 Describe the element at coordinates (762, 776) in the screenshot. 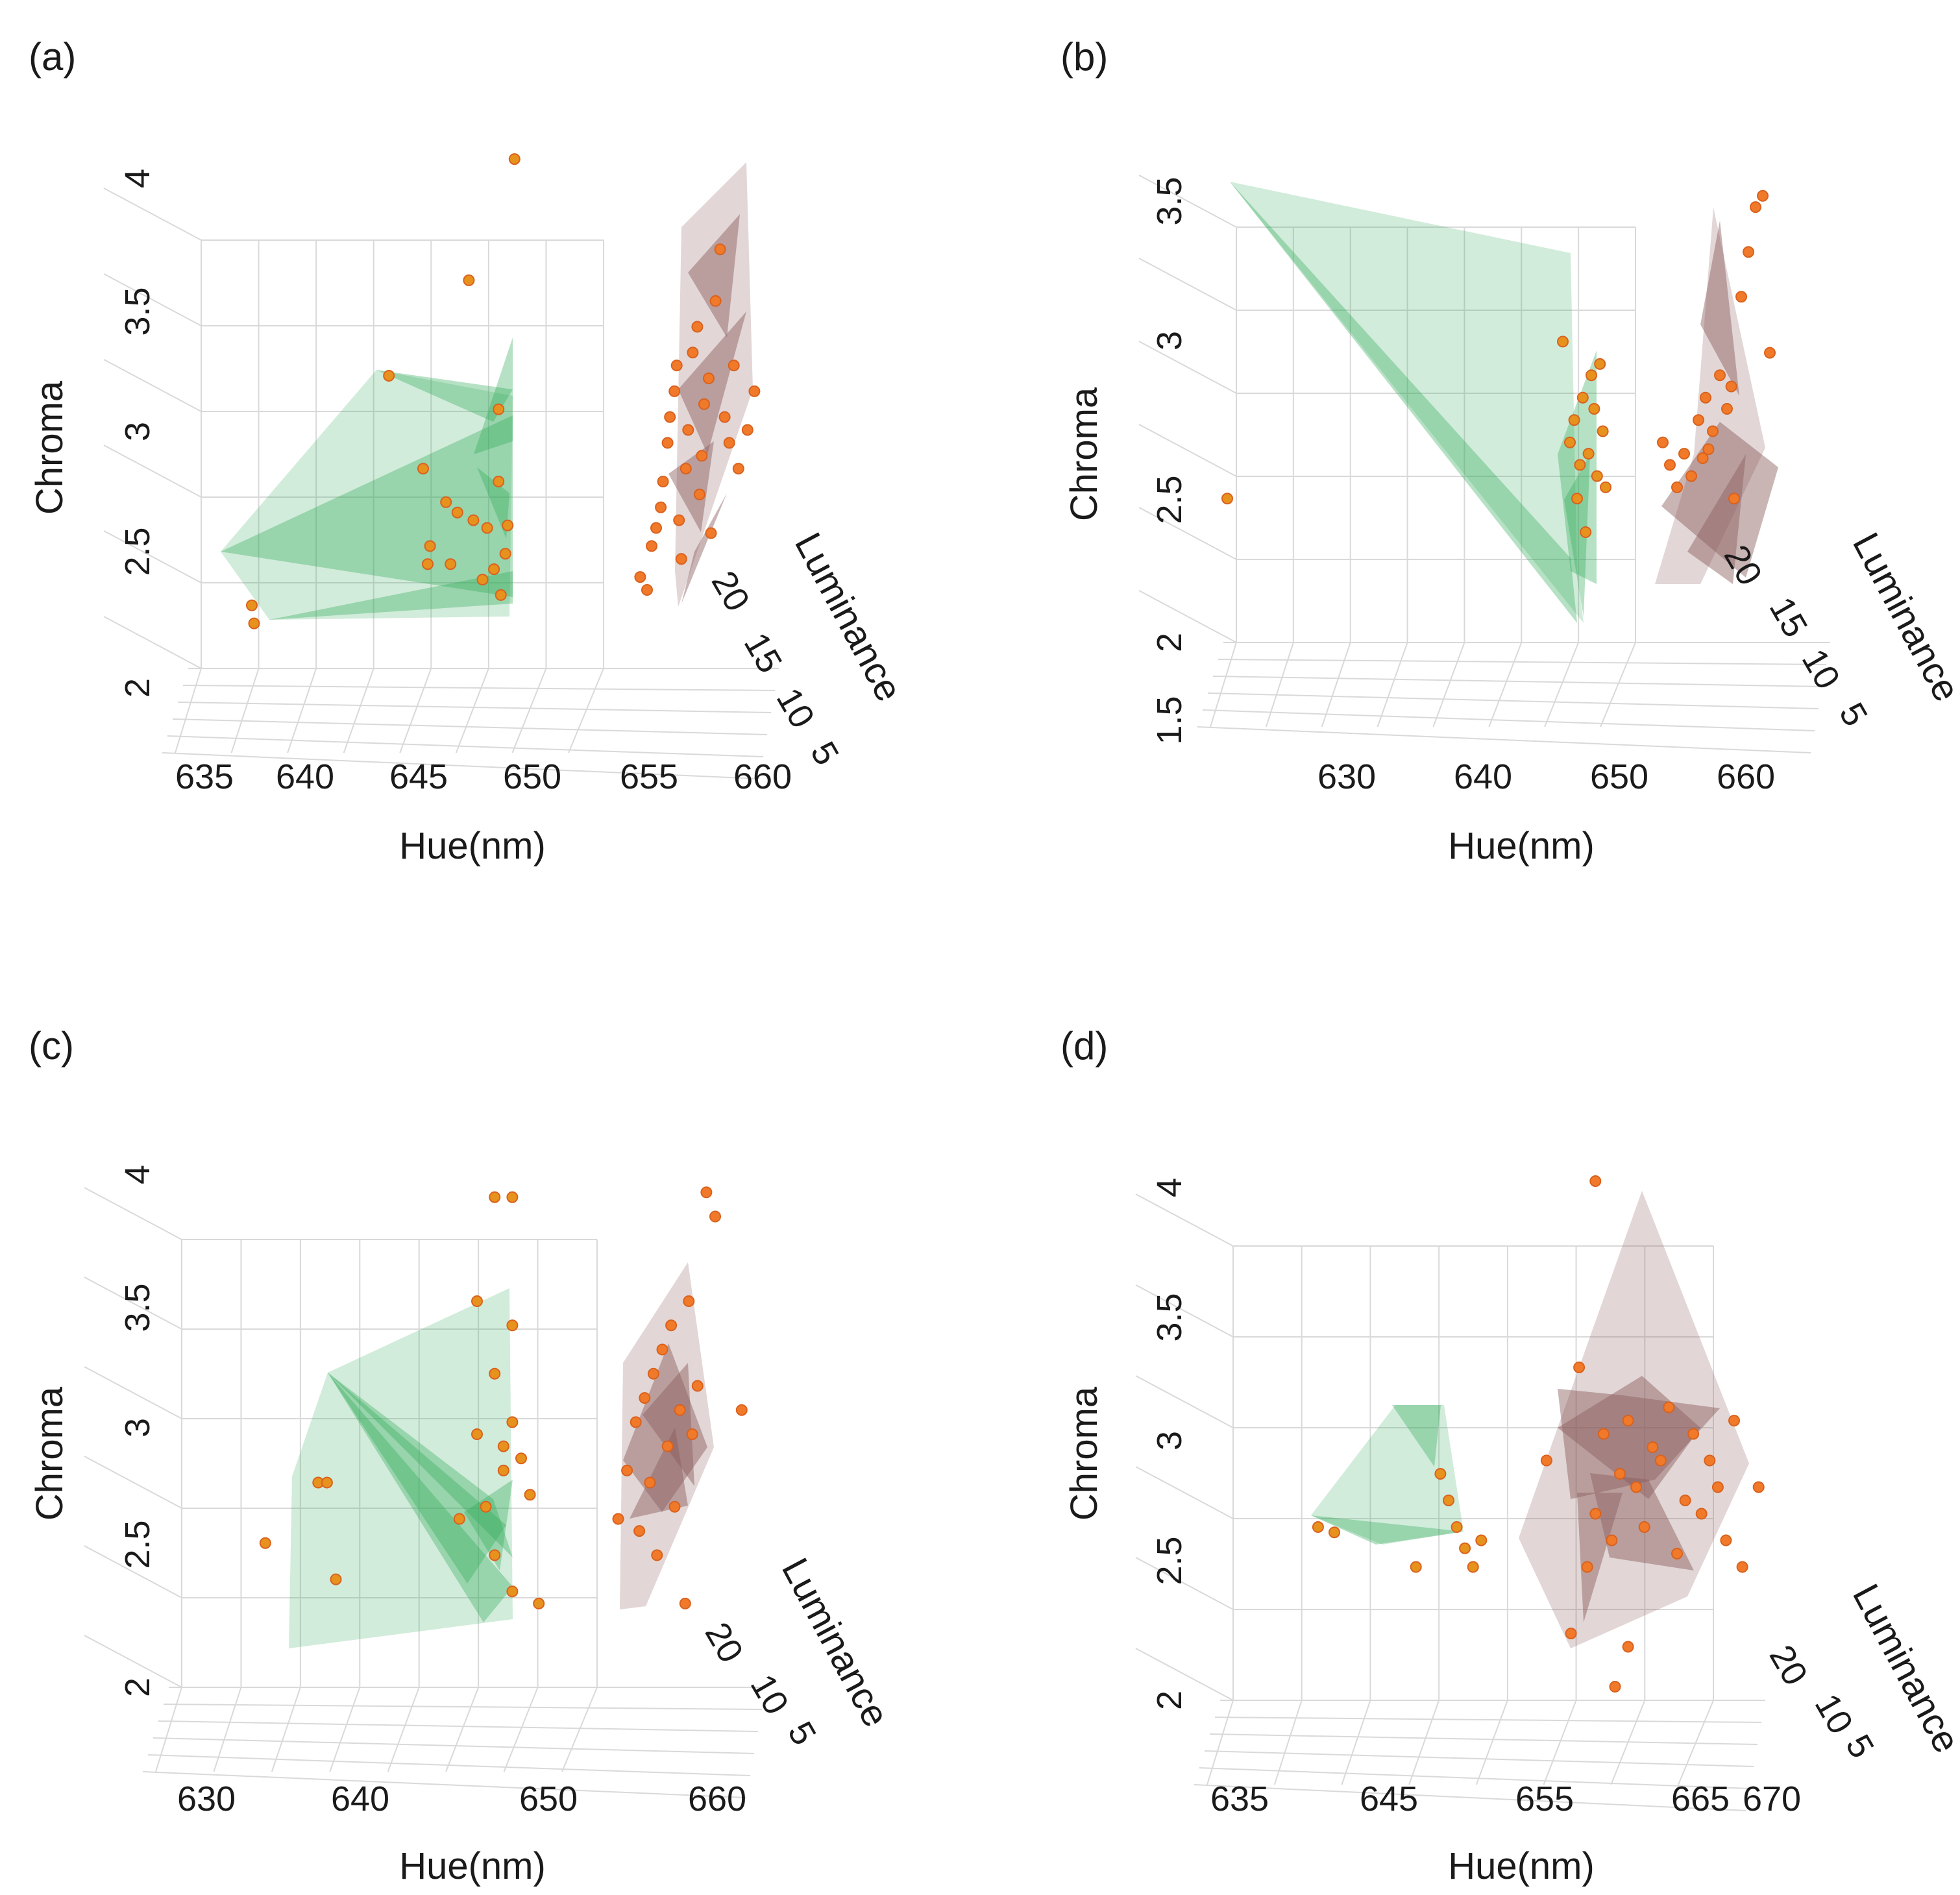

I see `x-tick-label: 660` at that location.